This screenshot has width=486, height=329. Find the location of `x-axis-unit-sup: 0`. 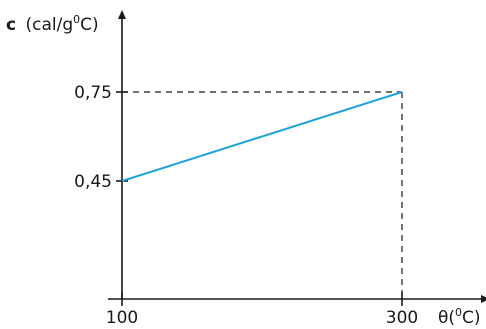

x-axis-unit-sup: 0 is located at coordinates (458, 312).